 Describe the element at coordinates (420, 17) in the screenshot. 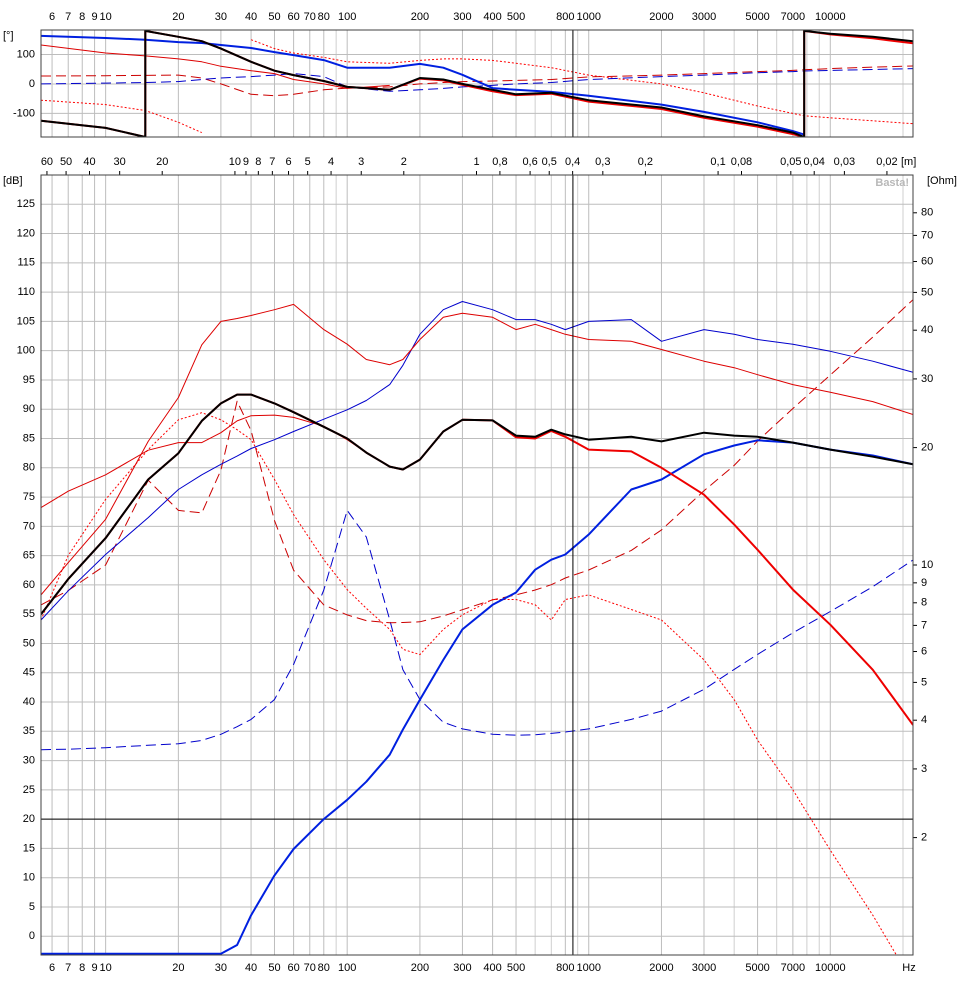

I see `x-tick-label: 200` at that location.